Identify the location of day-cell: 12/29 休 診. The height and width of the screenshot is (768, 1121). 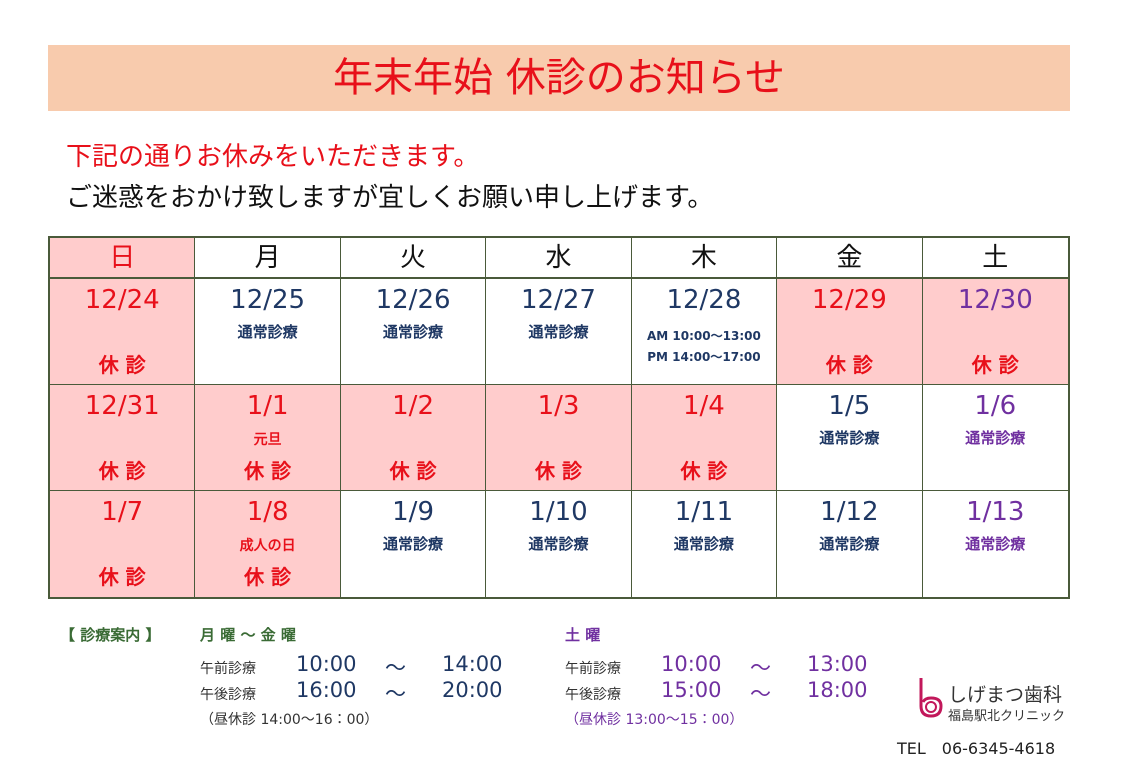
(850, 332).